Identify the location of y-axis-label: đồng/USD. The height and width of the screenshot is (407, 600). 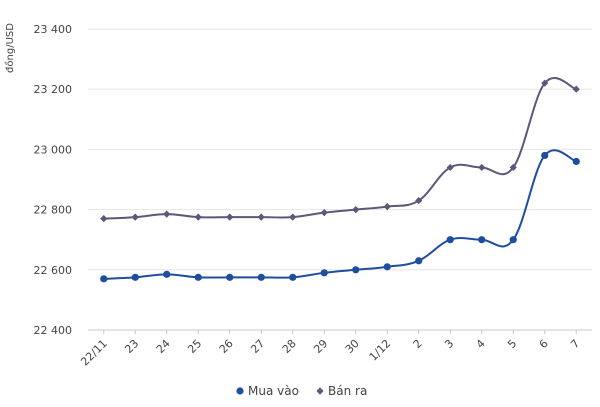
(10, 48).